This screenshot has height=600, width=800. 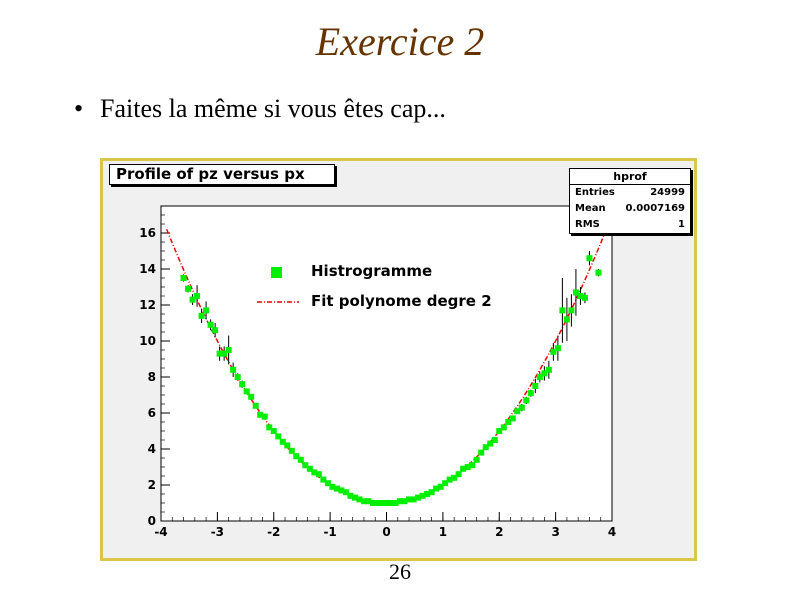 I want to click on y-tick-label: 8, so click(x=152, y=377).